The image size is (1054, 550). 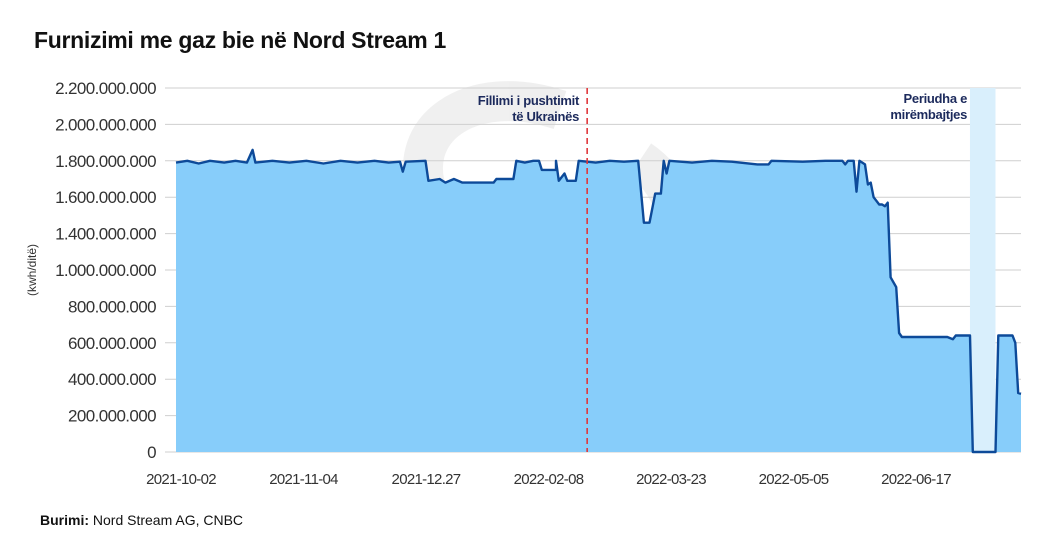 I want to click on x-tick-label: 2022-02-08, so click(x=549, y=479).